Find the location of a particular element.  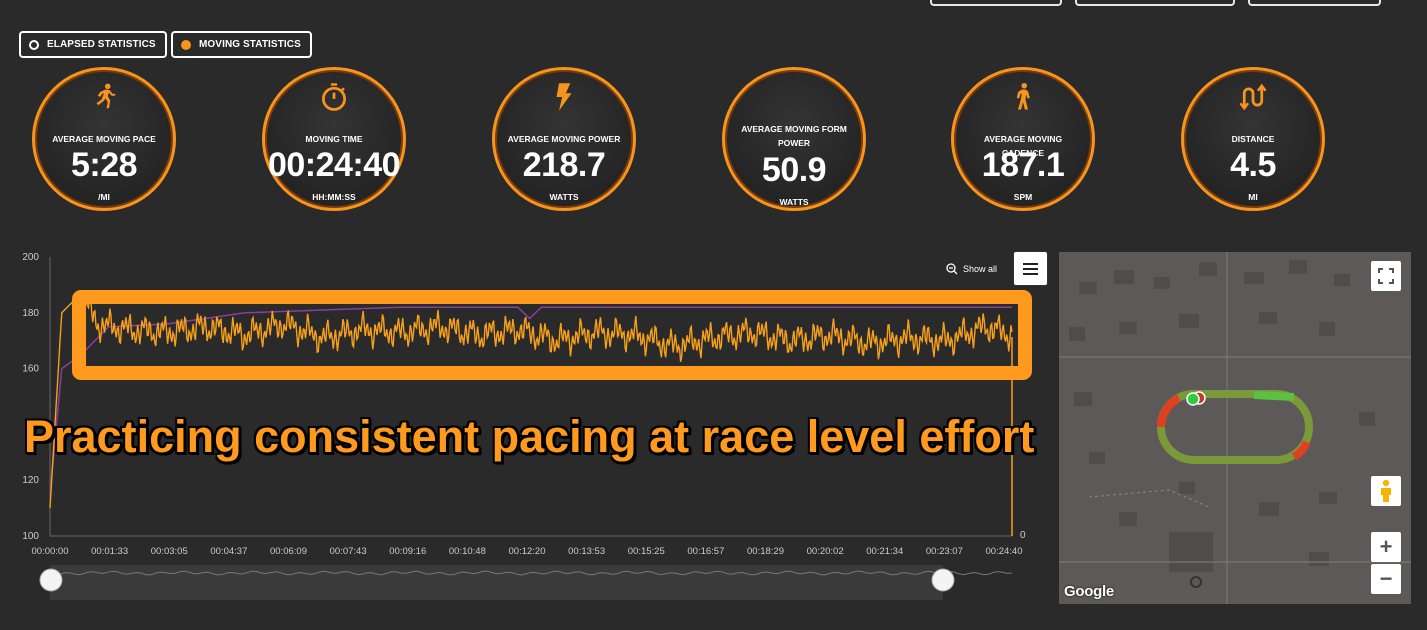

distance-arrows-icon is located at coordinates (1253, 97).